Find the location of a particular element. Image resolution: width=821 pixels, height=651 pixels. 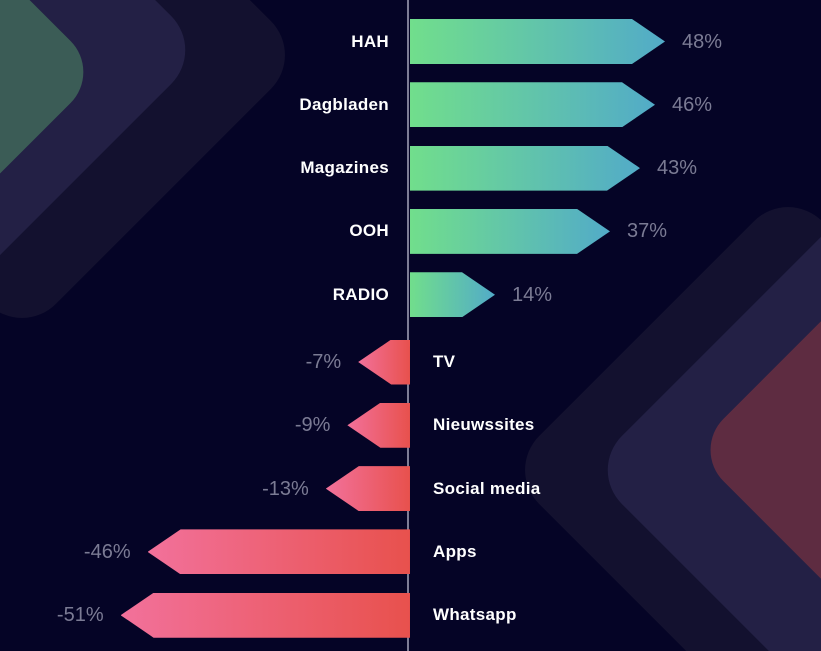

bar-magazines is located at coordinates (525, 168).